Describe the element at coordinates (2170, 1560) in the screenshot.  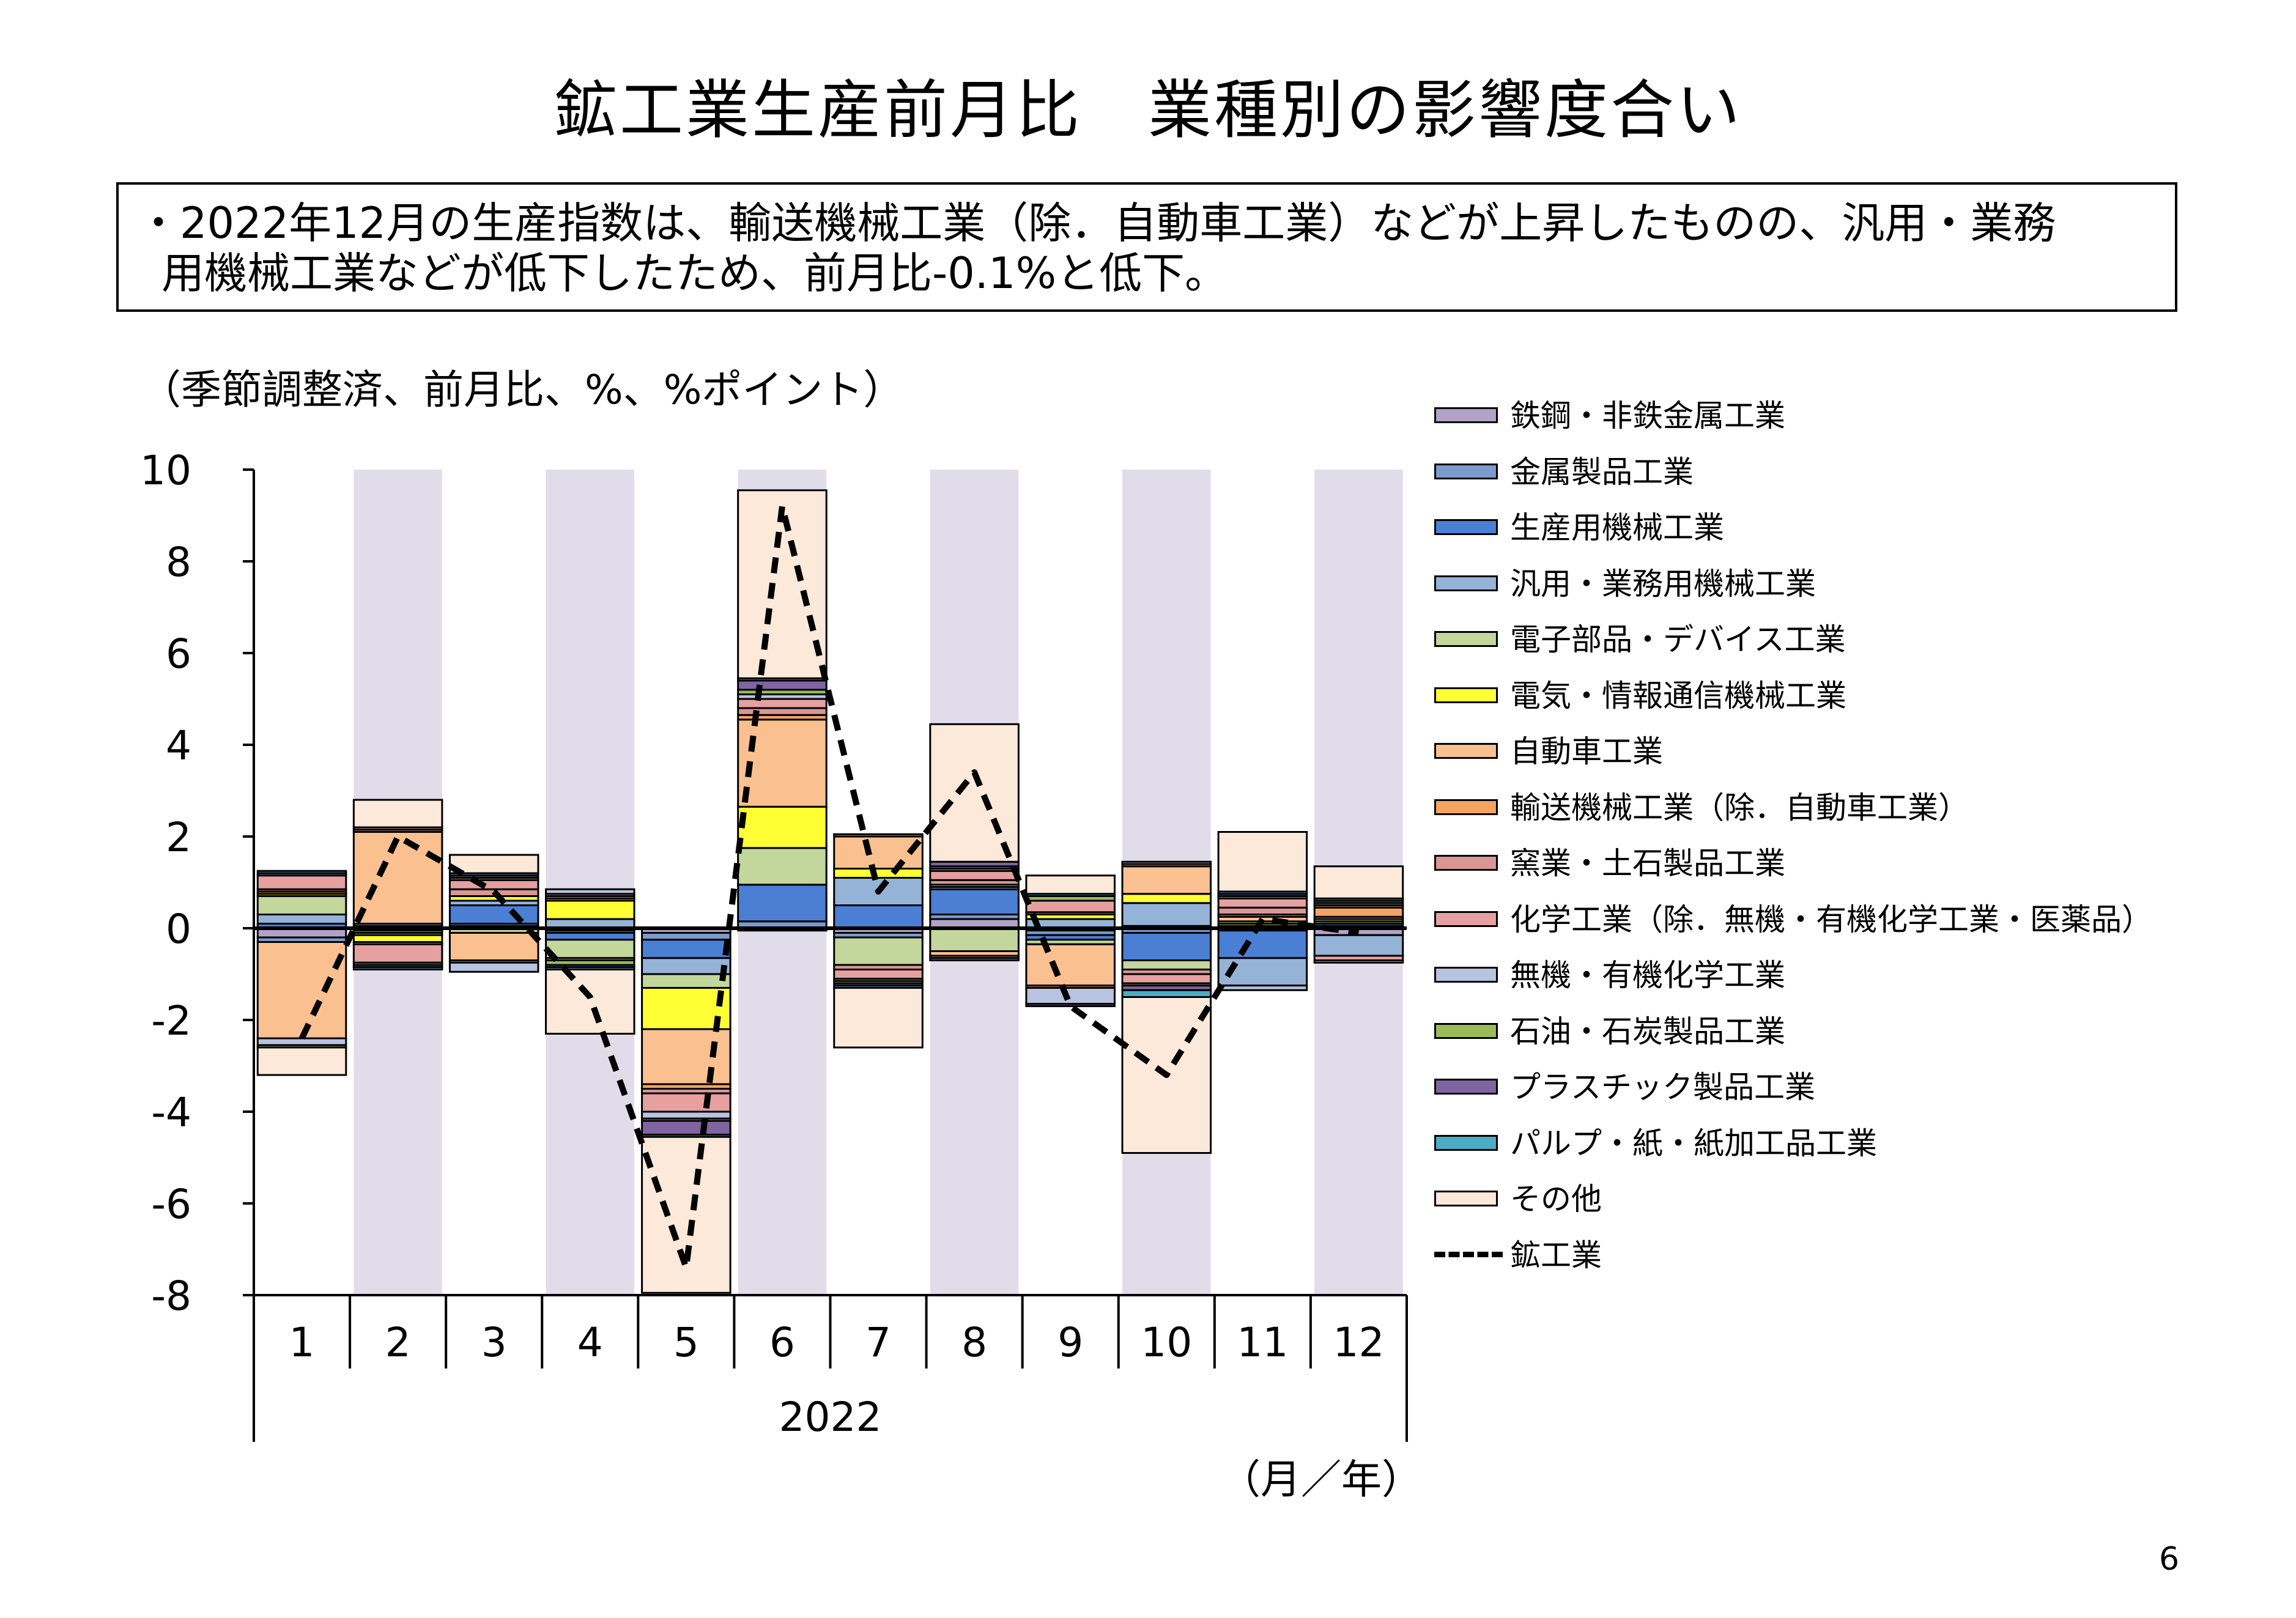
I see `page-number: 6` at that location.